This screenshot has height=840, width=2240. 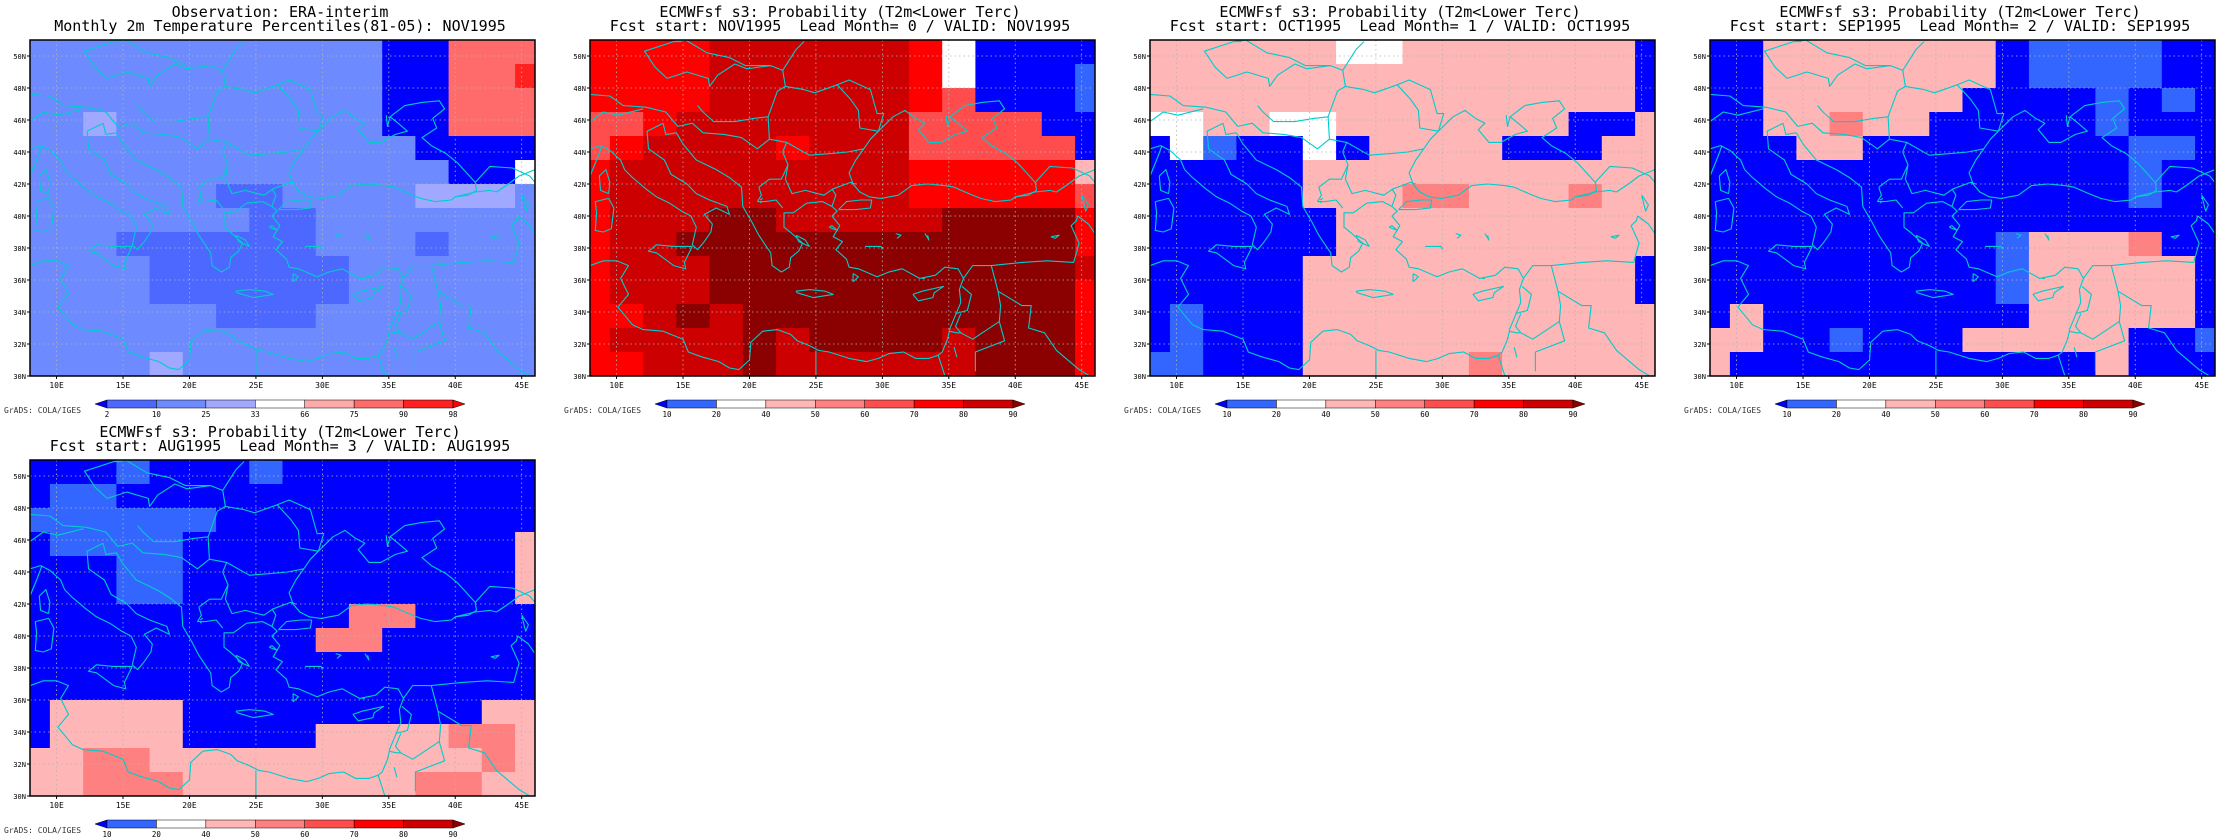 What do you see at coordinates (1509, 385) in the screenshot?
I see `lon-tick-label: 35E` at bounding box center [1509, 385].